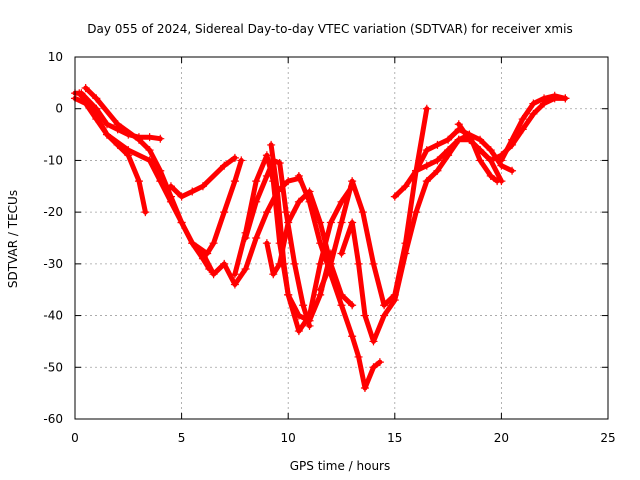  Describe the element at coordinates (53, 419) in the screenshot. I see `y-tick-label: -60` at that location.